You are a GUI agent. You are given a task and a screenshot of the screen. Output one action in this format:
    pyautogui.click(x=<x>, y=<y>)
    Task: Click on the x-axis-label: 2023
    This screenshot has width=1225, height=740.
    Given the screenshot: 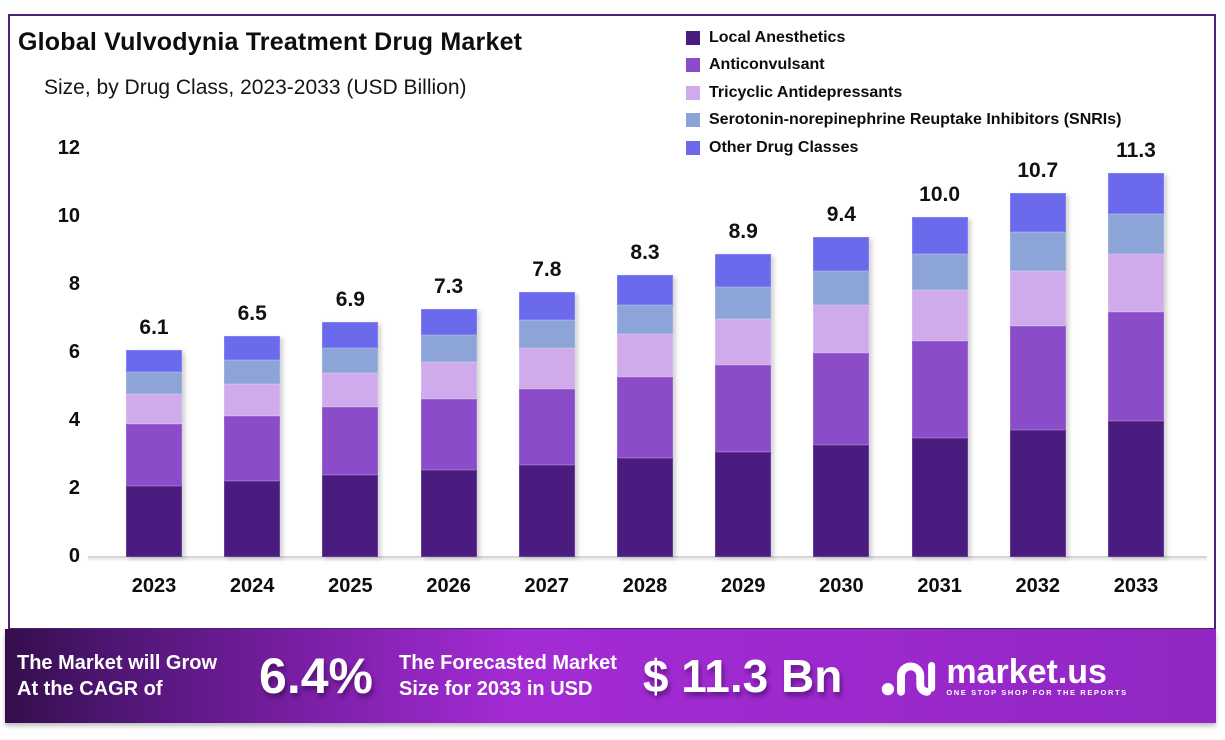 What is the action you would take?
    pyautogui.click(x=154, y=586)
    